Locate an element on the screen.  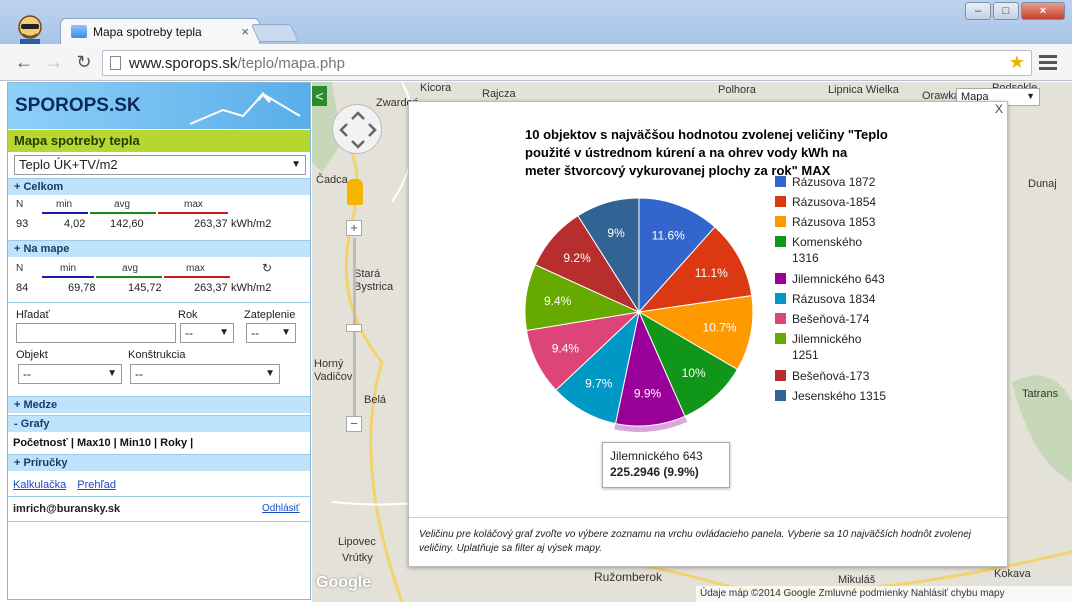
legend-label: Jilemnického 643 is located at coordinates (838, 279).